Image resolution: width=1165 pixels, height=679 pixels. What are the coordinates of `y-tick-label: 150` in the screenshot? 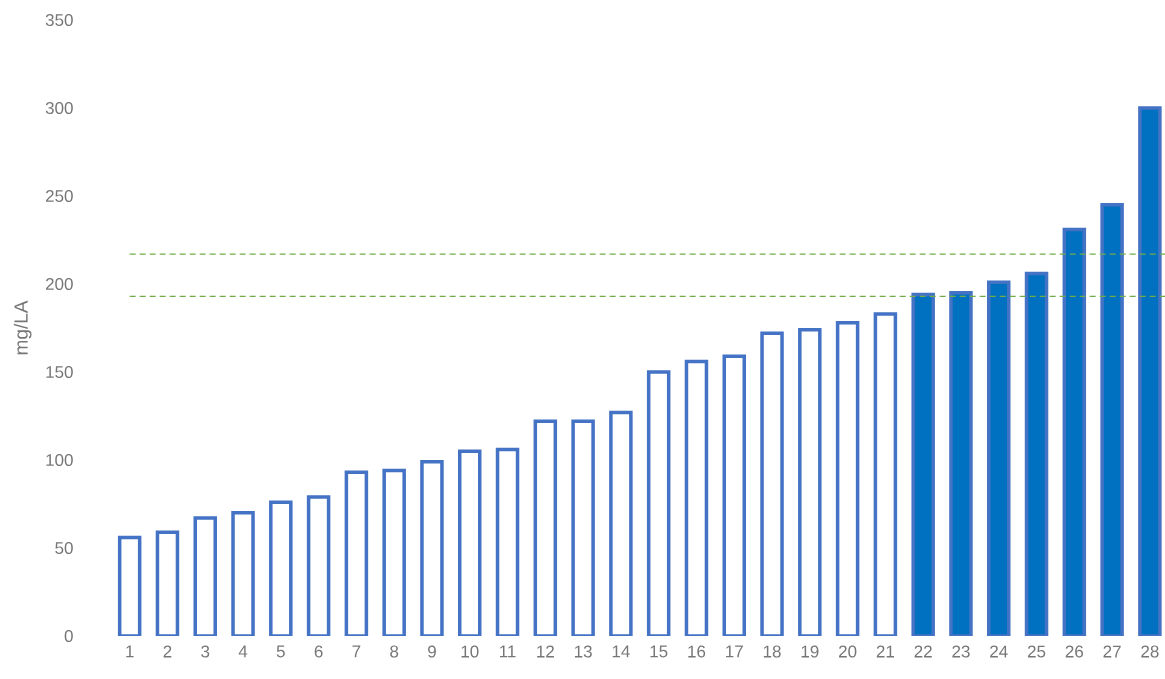 It's located at (59, 372).